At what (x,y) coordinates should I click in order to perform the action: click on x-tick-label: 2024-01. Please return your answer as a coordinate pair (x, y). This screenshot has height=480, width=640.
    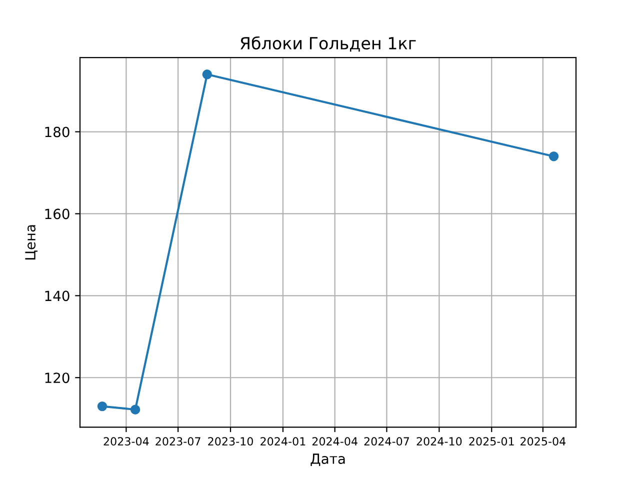
    Looking at the image, I should click on (283, 441).